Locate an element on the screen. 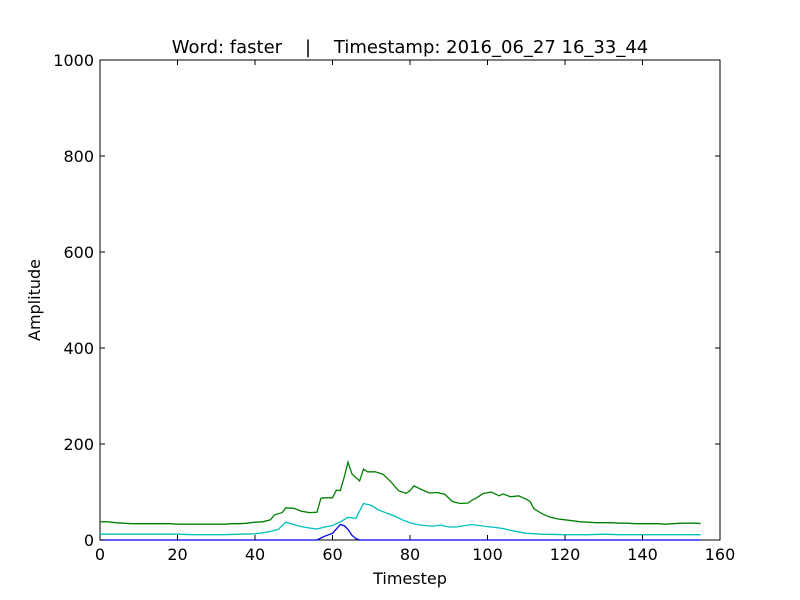 This screenshot has height=600, width=800. y-axis-label: Amplitude is located at coordinates (34, 300).